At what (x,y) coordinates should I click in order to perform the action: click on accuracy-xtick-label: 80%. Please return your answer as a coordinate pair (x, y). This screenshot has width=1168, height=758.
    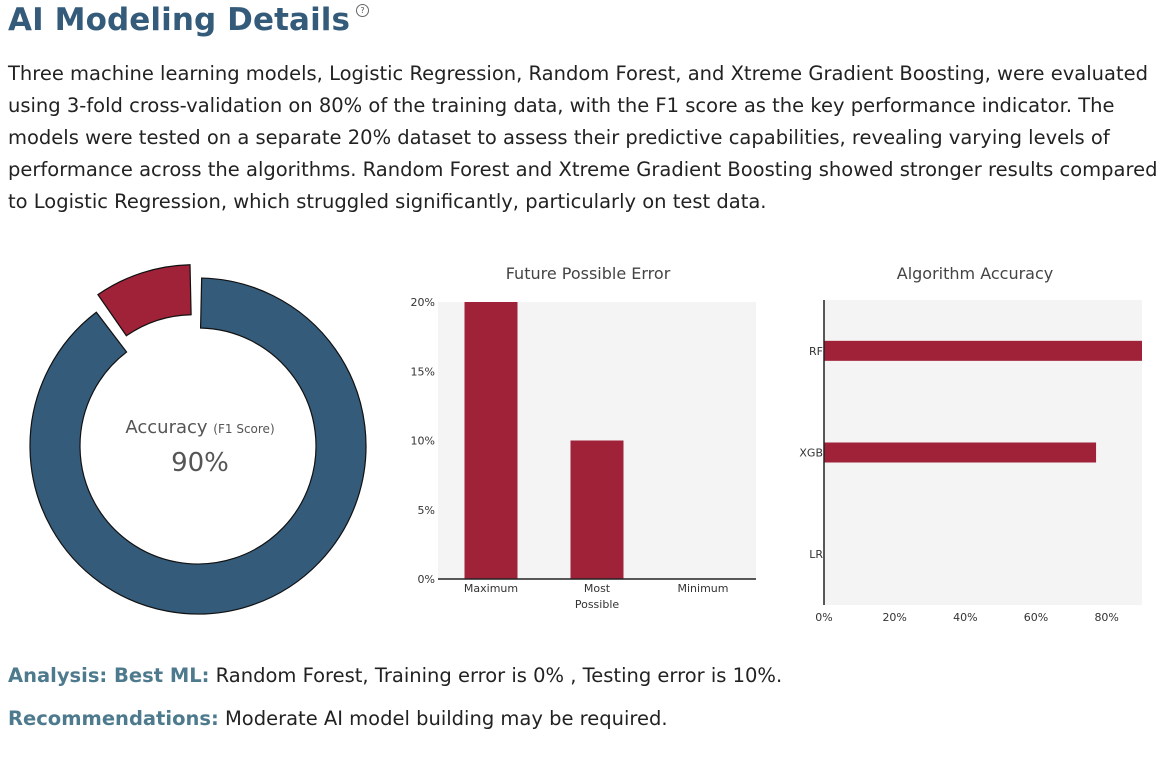
    Looking at the image, I should click on (1106, 617).